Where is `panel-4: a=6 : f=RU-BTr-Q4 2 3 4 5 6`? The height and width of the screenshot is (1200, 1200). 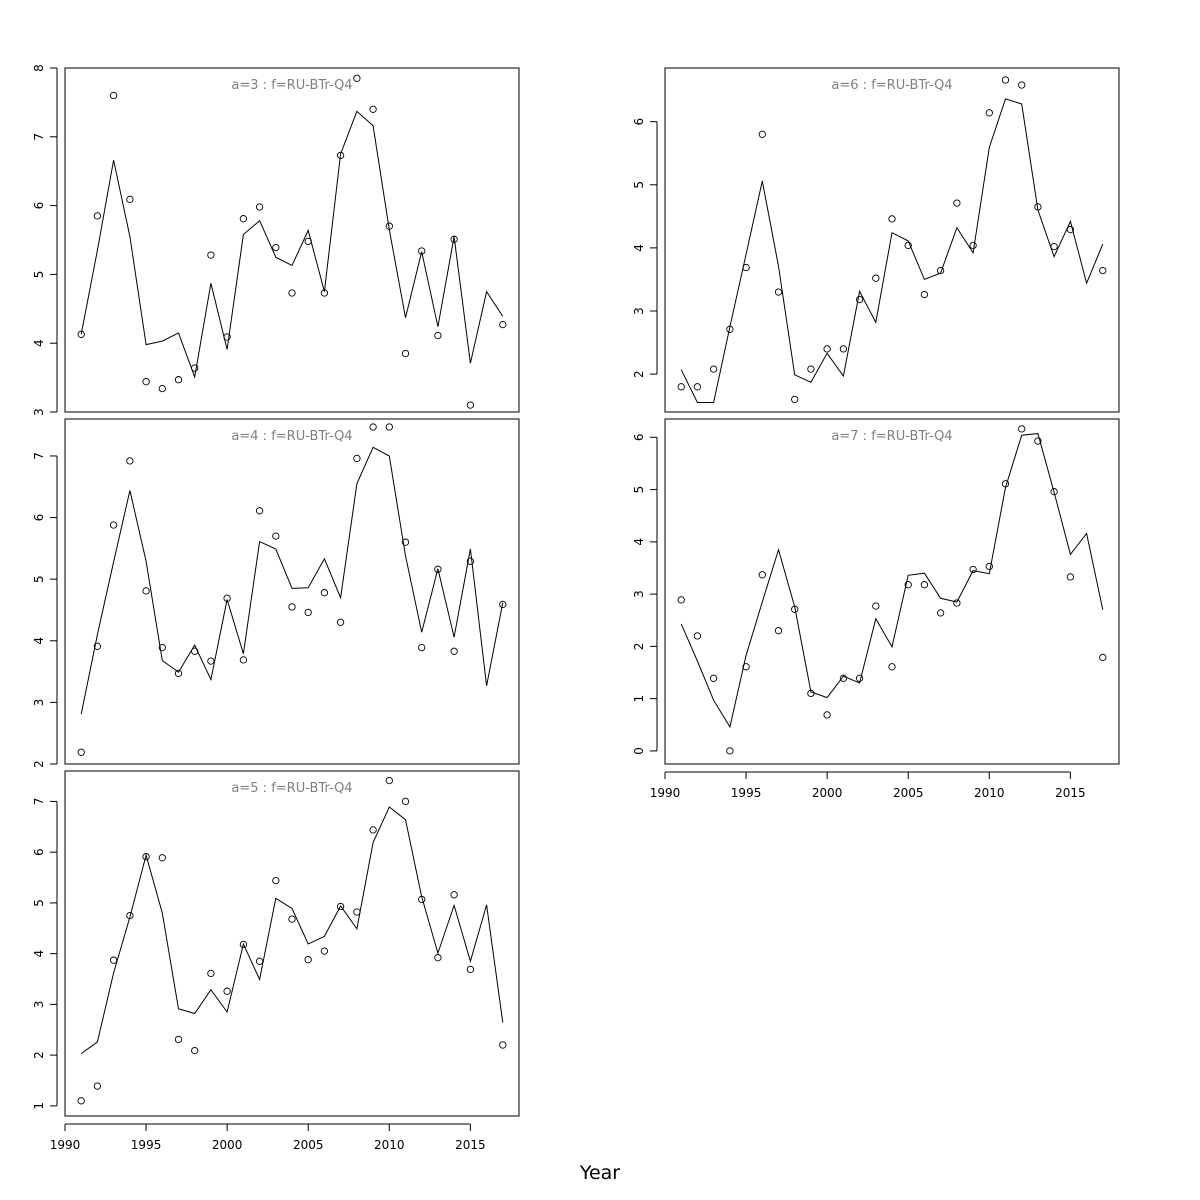
panel-4: a=6 : f=RU-BTr-Q4 2 3 4 5 6 is located at coordinates (876, 240).